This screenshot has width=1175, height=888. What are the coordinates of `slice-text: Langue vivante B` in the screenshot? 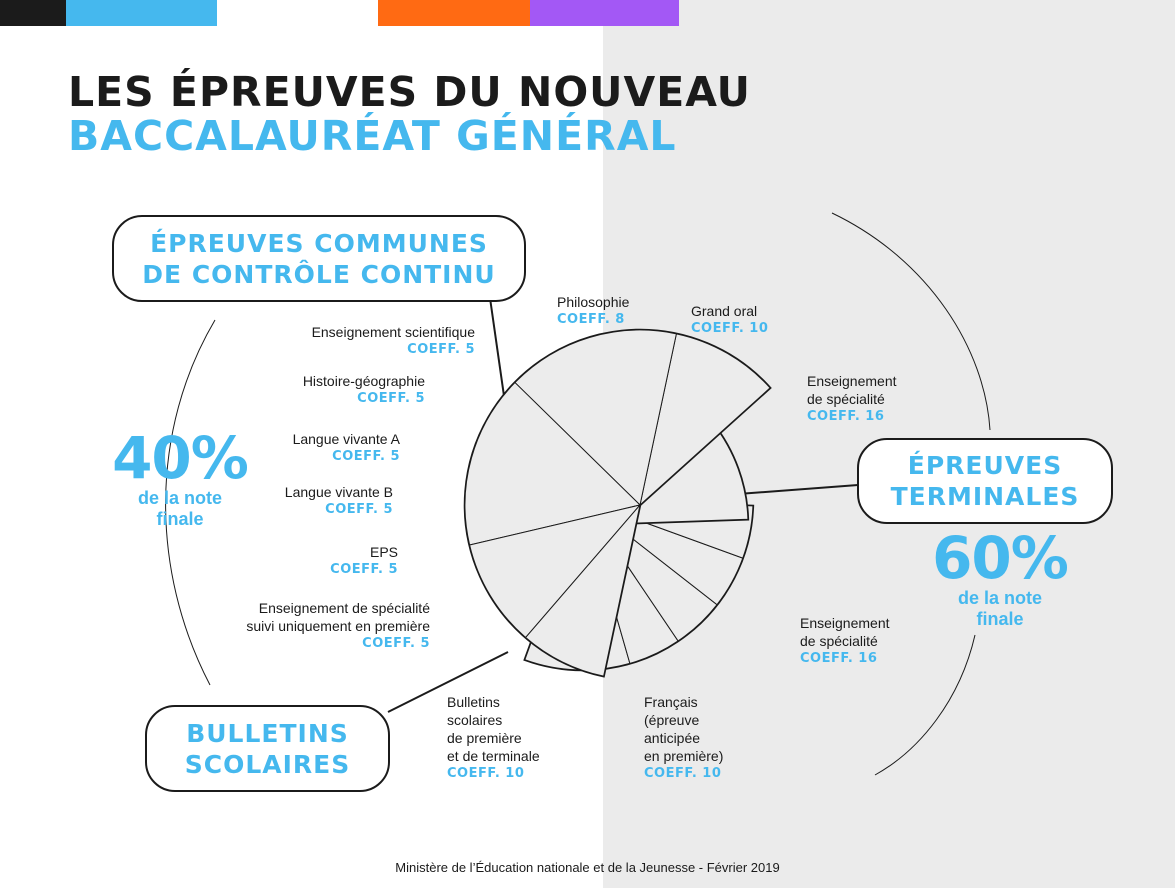 It's located at (338, 492).